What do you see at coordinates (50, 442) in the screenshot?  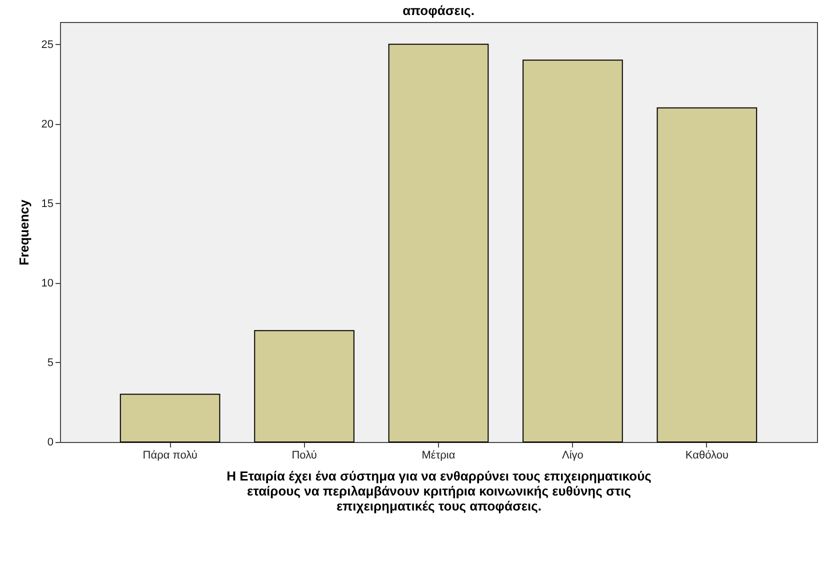 I see `y-tick-label: 0` at bounding box center [50, 442].